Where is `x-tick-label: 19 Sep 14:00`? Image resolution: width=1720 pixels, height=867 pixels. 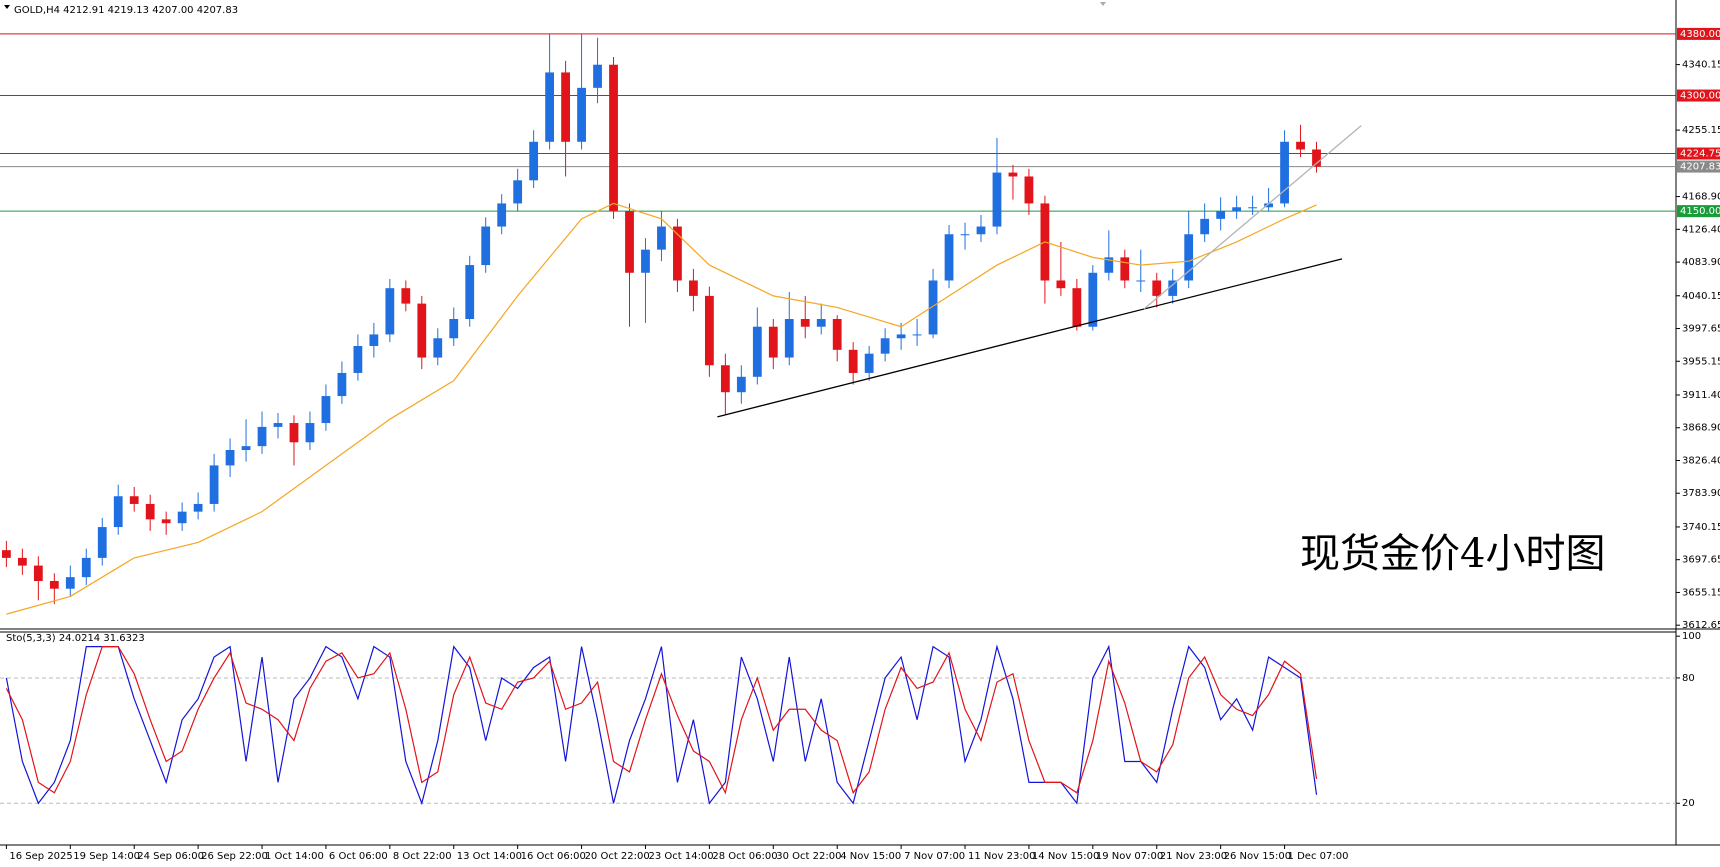 x-tick-label: 19 Sep 14:00 is located at coordinates (106, 856).